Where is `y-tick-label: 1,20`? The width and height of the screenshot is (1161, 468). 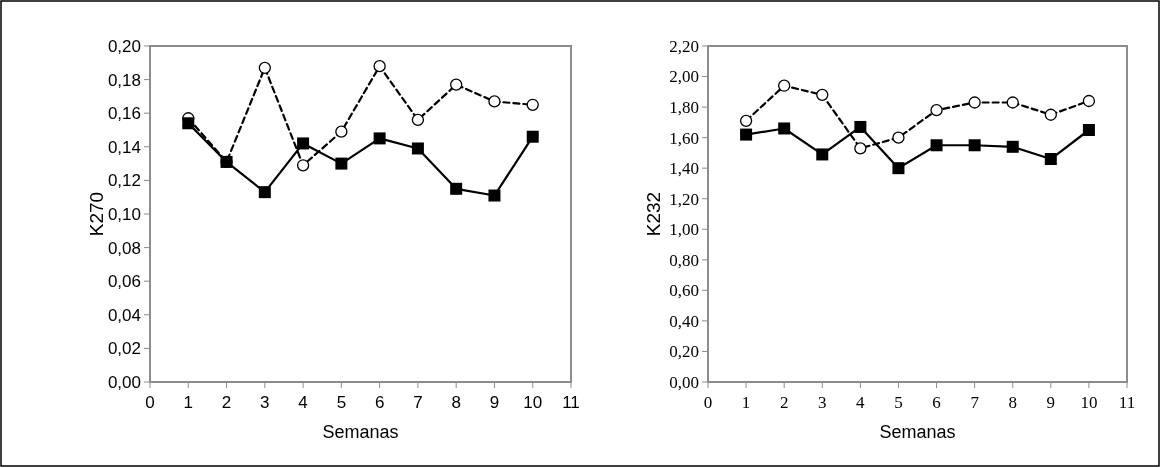 y-tick-label: 1,20 is located at coordinates (684, 199).